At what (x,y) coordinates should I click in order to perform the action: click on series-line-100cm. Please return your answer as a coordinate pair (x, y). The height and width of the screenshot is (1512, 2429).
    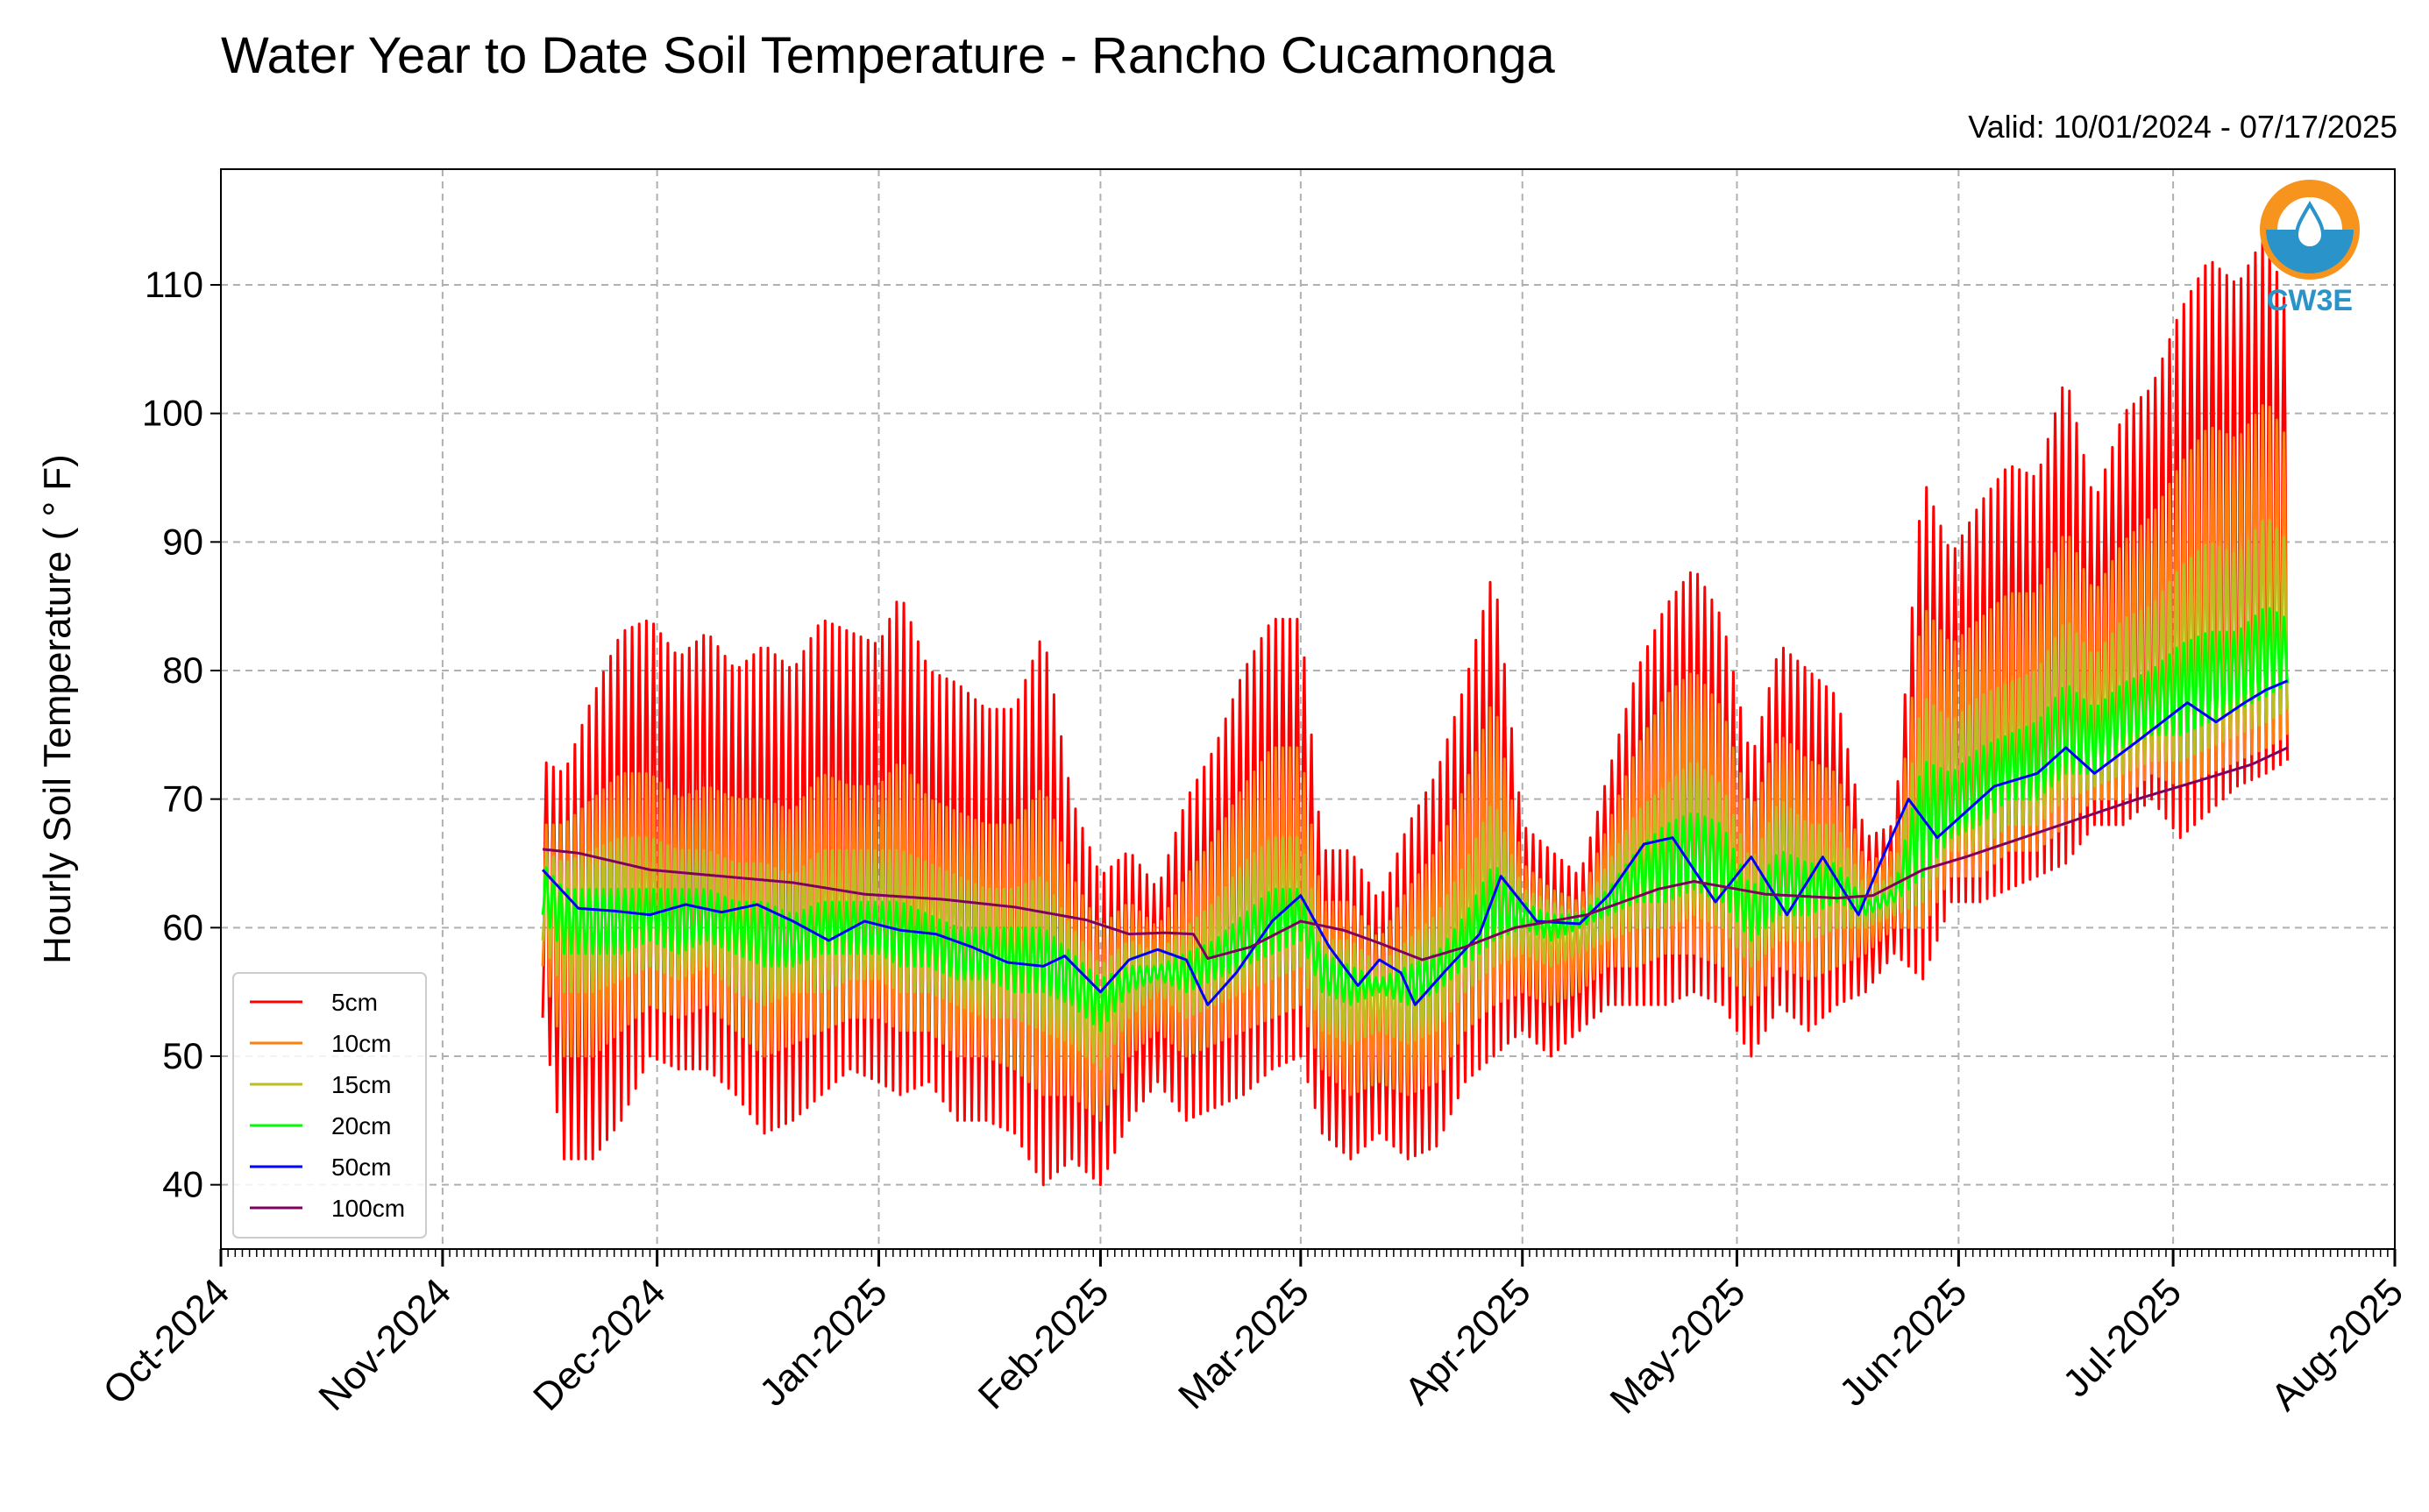
    Looking at the image, I should click on (1416, 854).